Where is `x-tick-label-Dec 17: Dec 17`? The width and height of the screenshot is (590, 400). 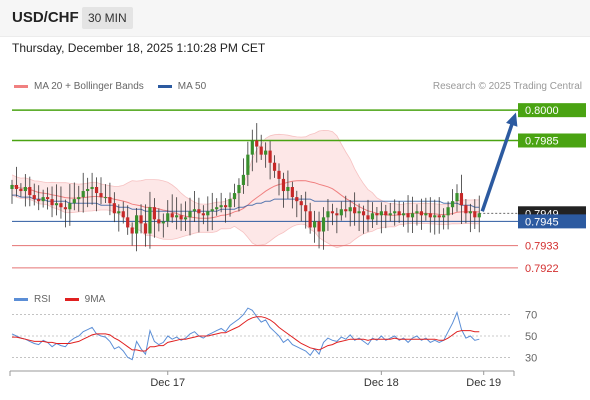 x-tick-label-Dec 17: Dec 17 is located at coordinates (167, 383).